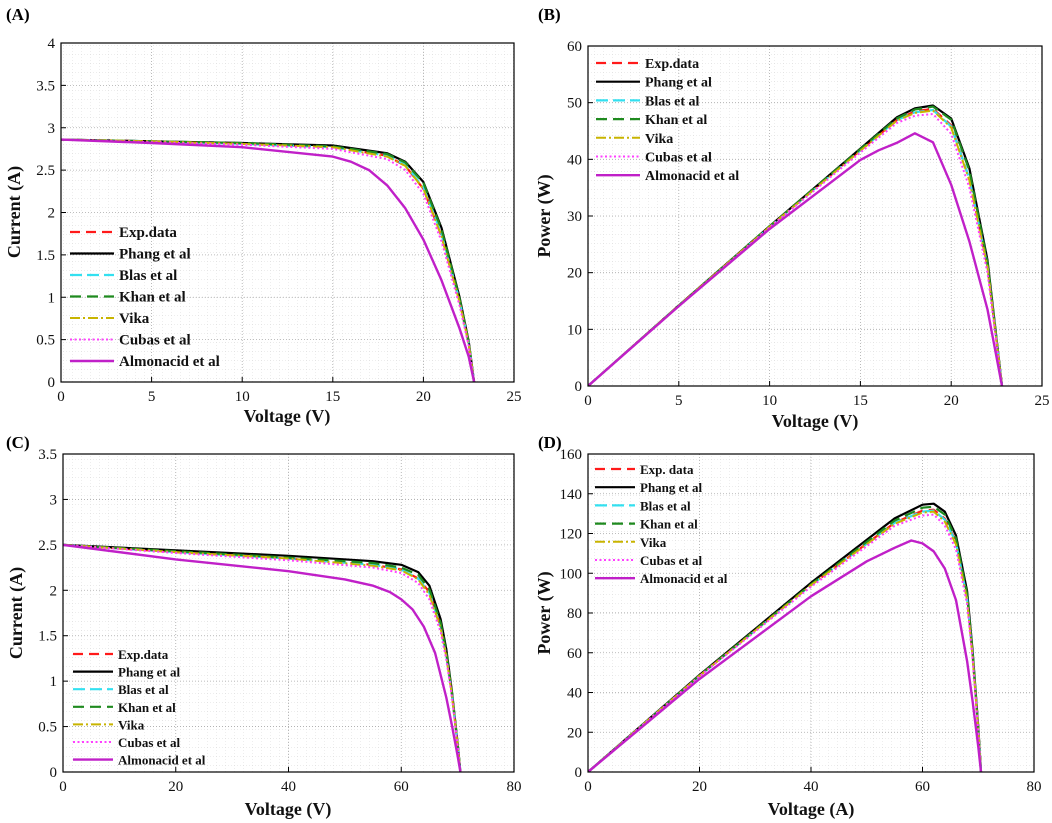  Describe the element at coordinates (667, 469) in the screenshot. I see `legend-label-exp: Exp. data` at that location.